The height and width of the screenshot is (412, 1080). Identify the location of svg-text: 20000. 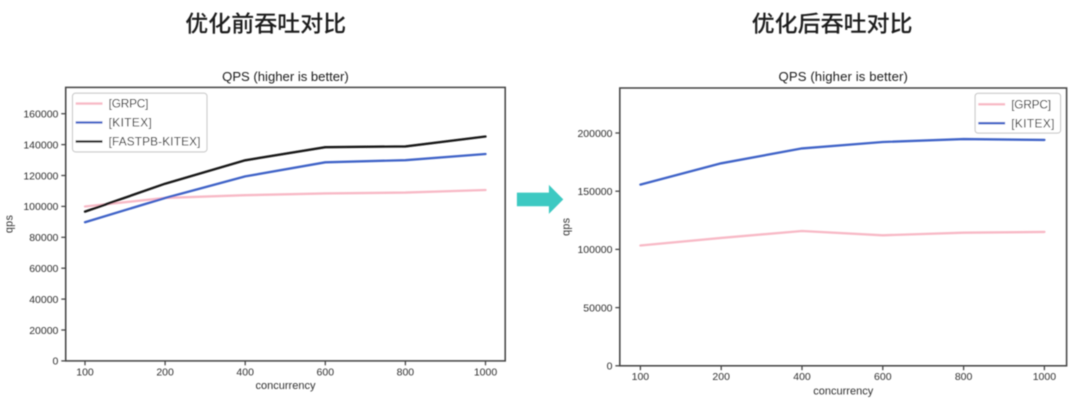
(43, 331).